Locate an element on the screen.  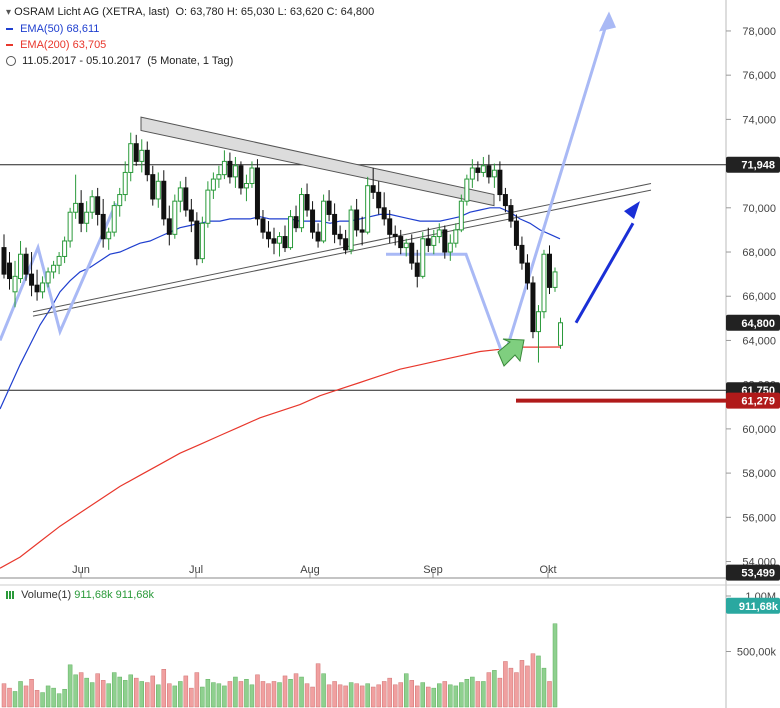
ema200-value: 63,705 is located at coordinates (89, 45).